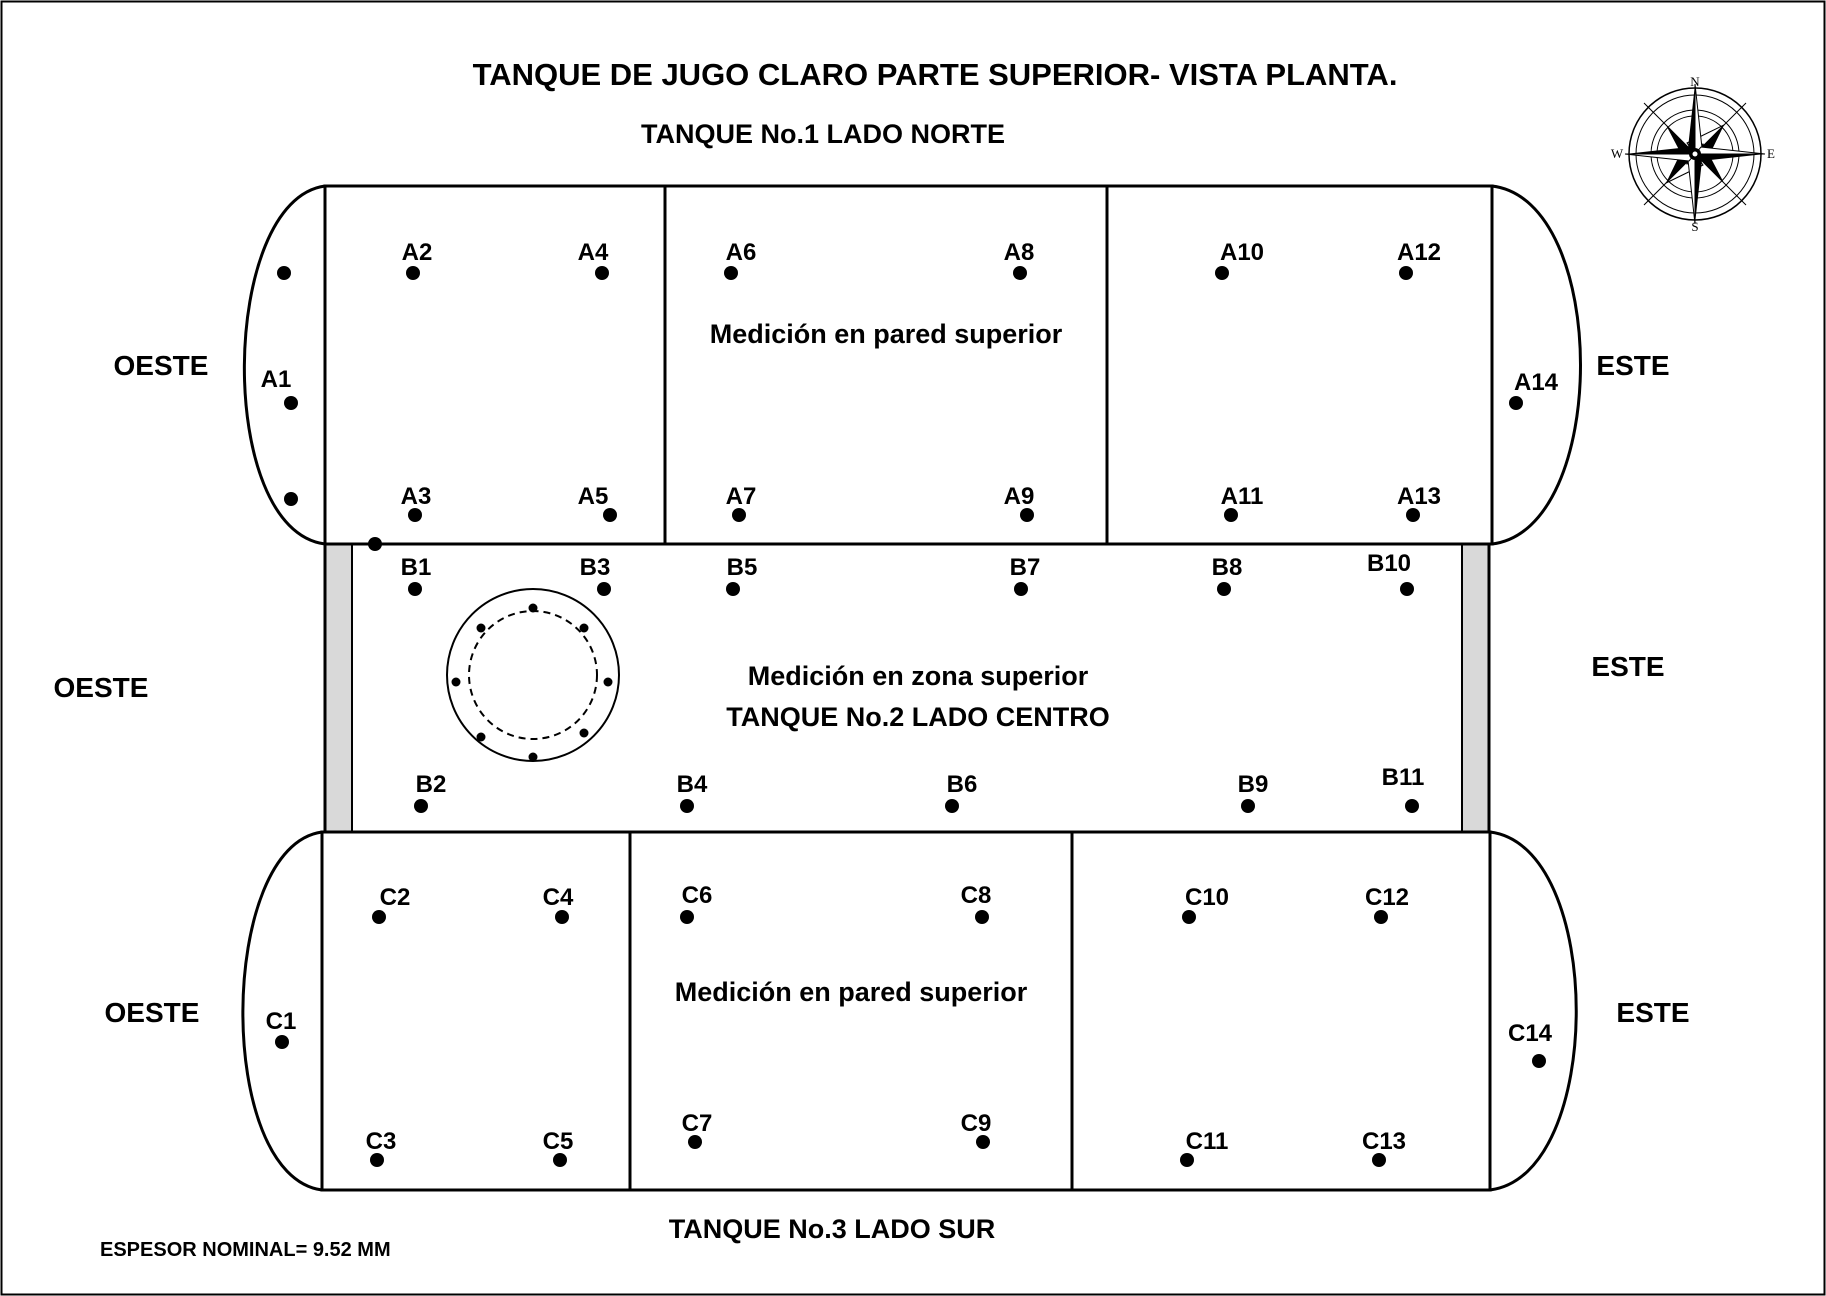  I want to click on point-a10, so click(1222, 273).